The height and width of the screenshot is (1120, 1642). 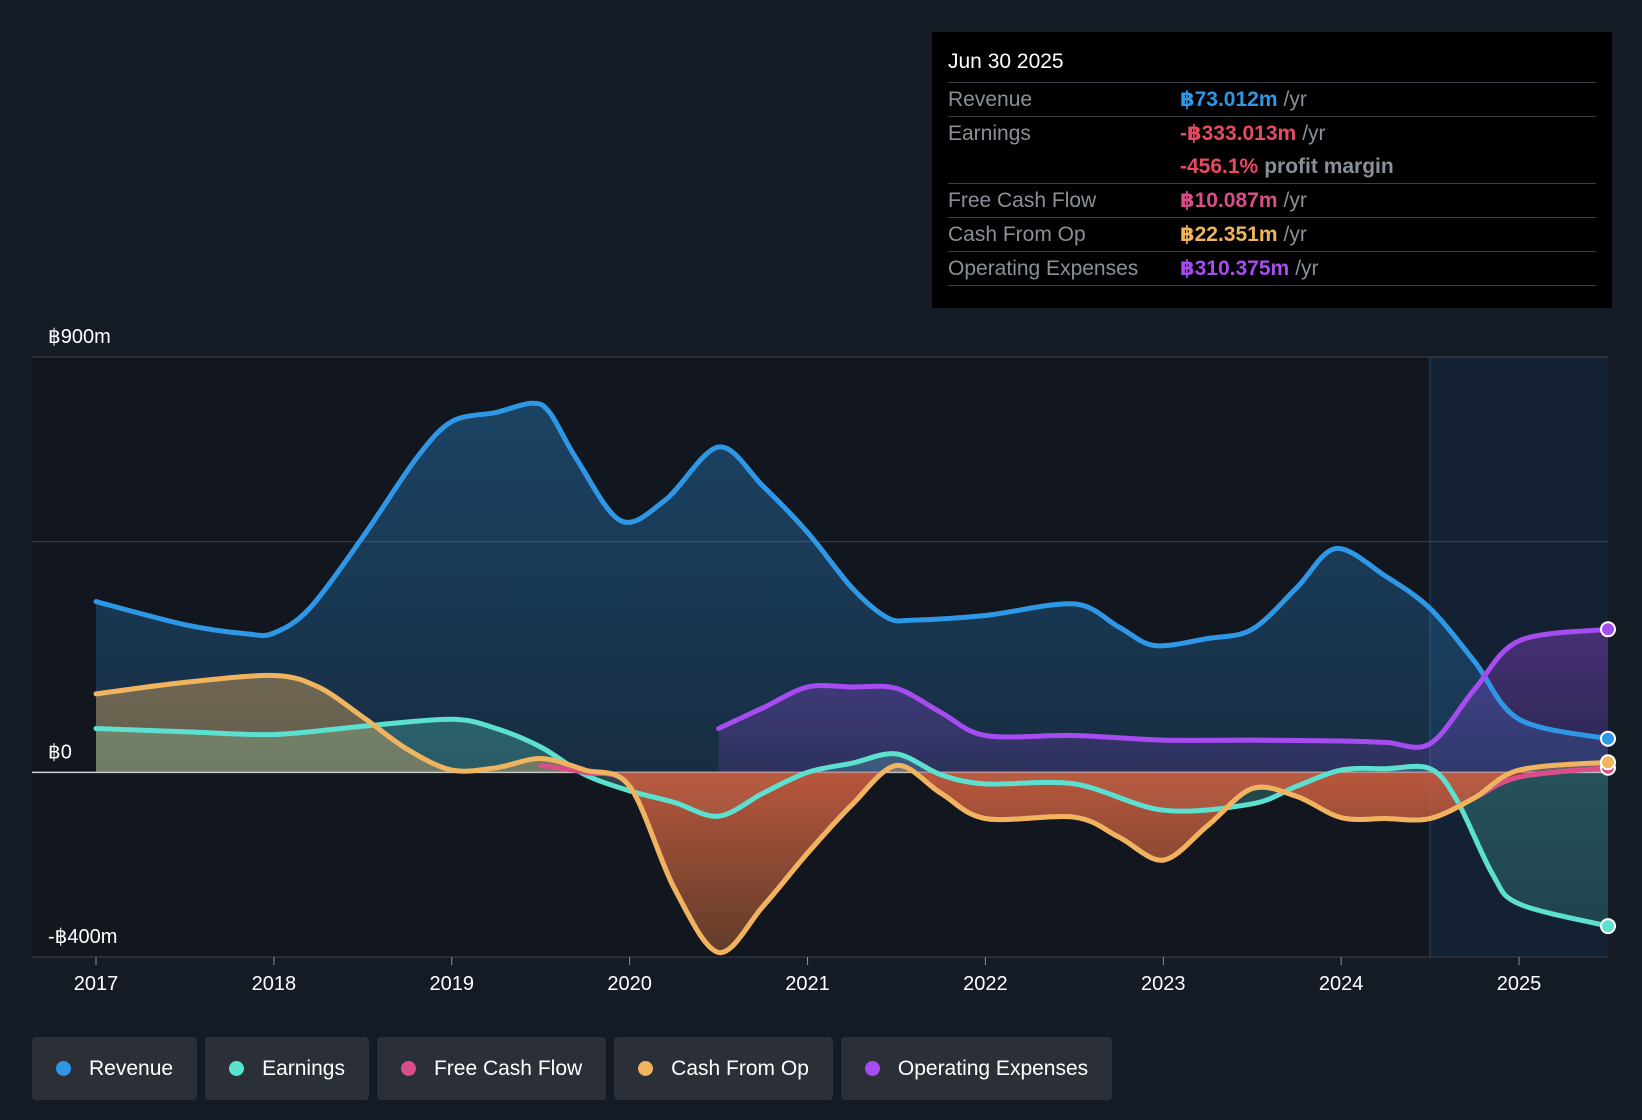 What do you see at coordinates (807, 984) in the screenshot?
I see `x-tick-label: 2021` at bounding box center [807, 984].